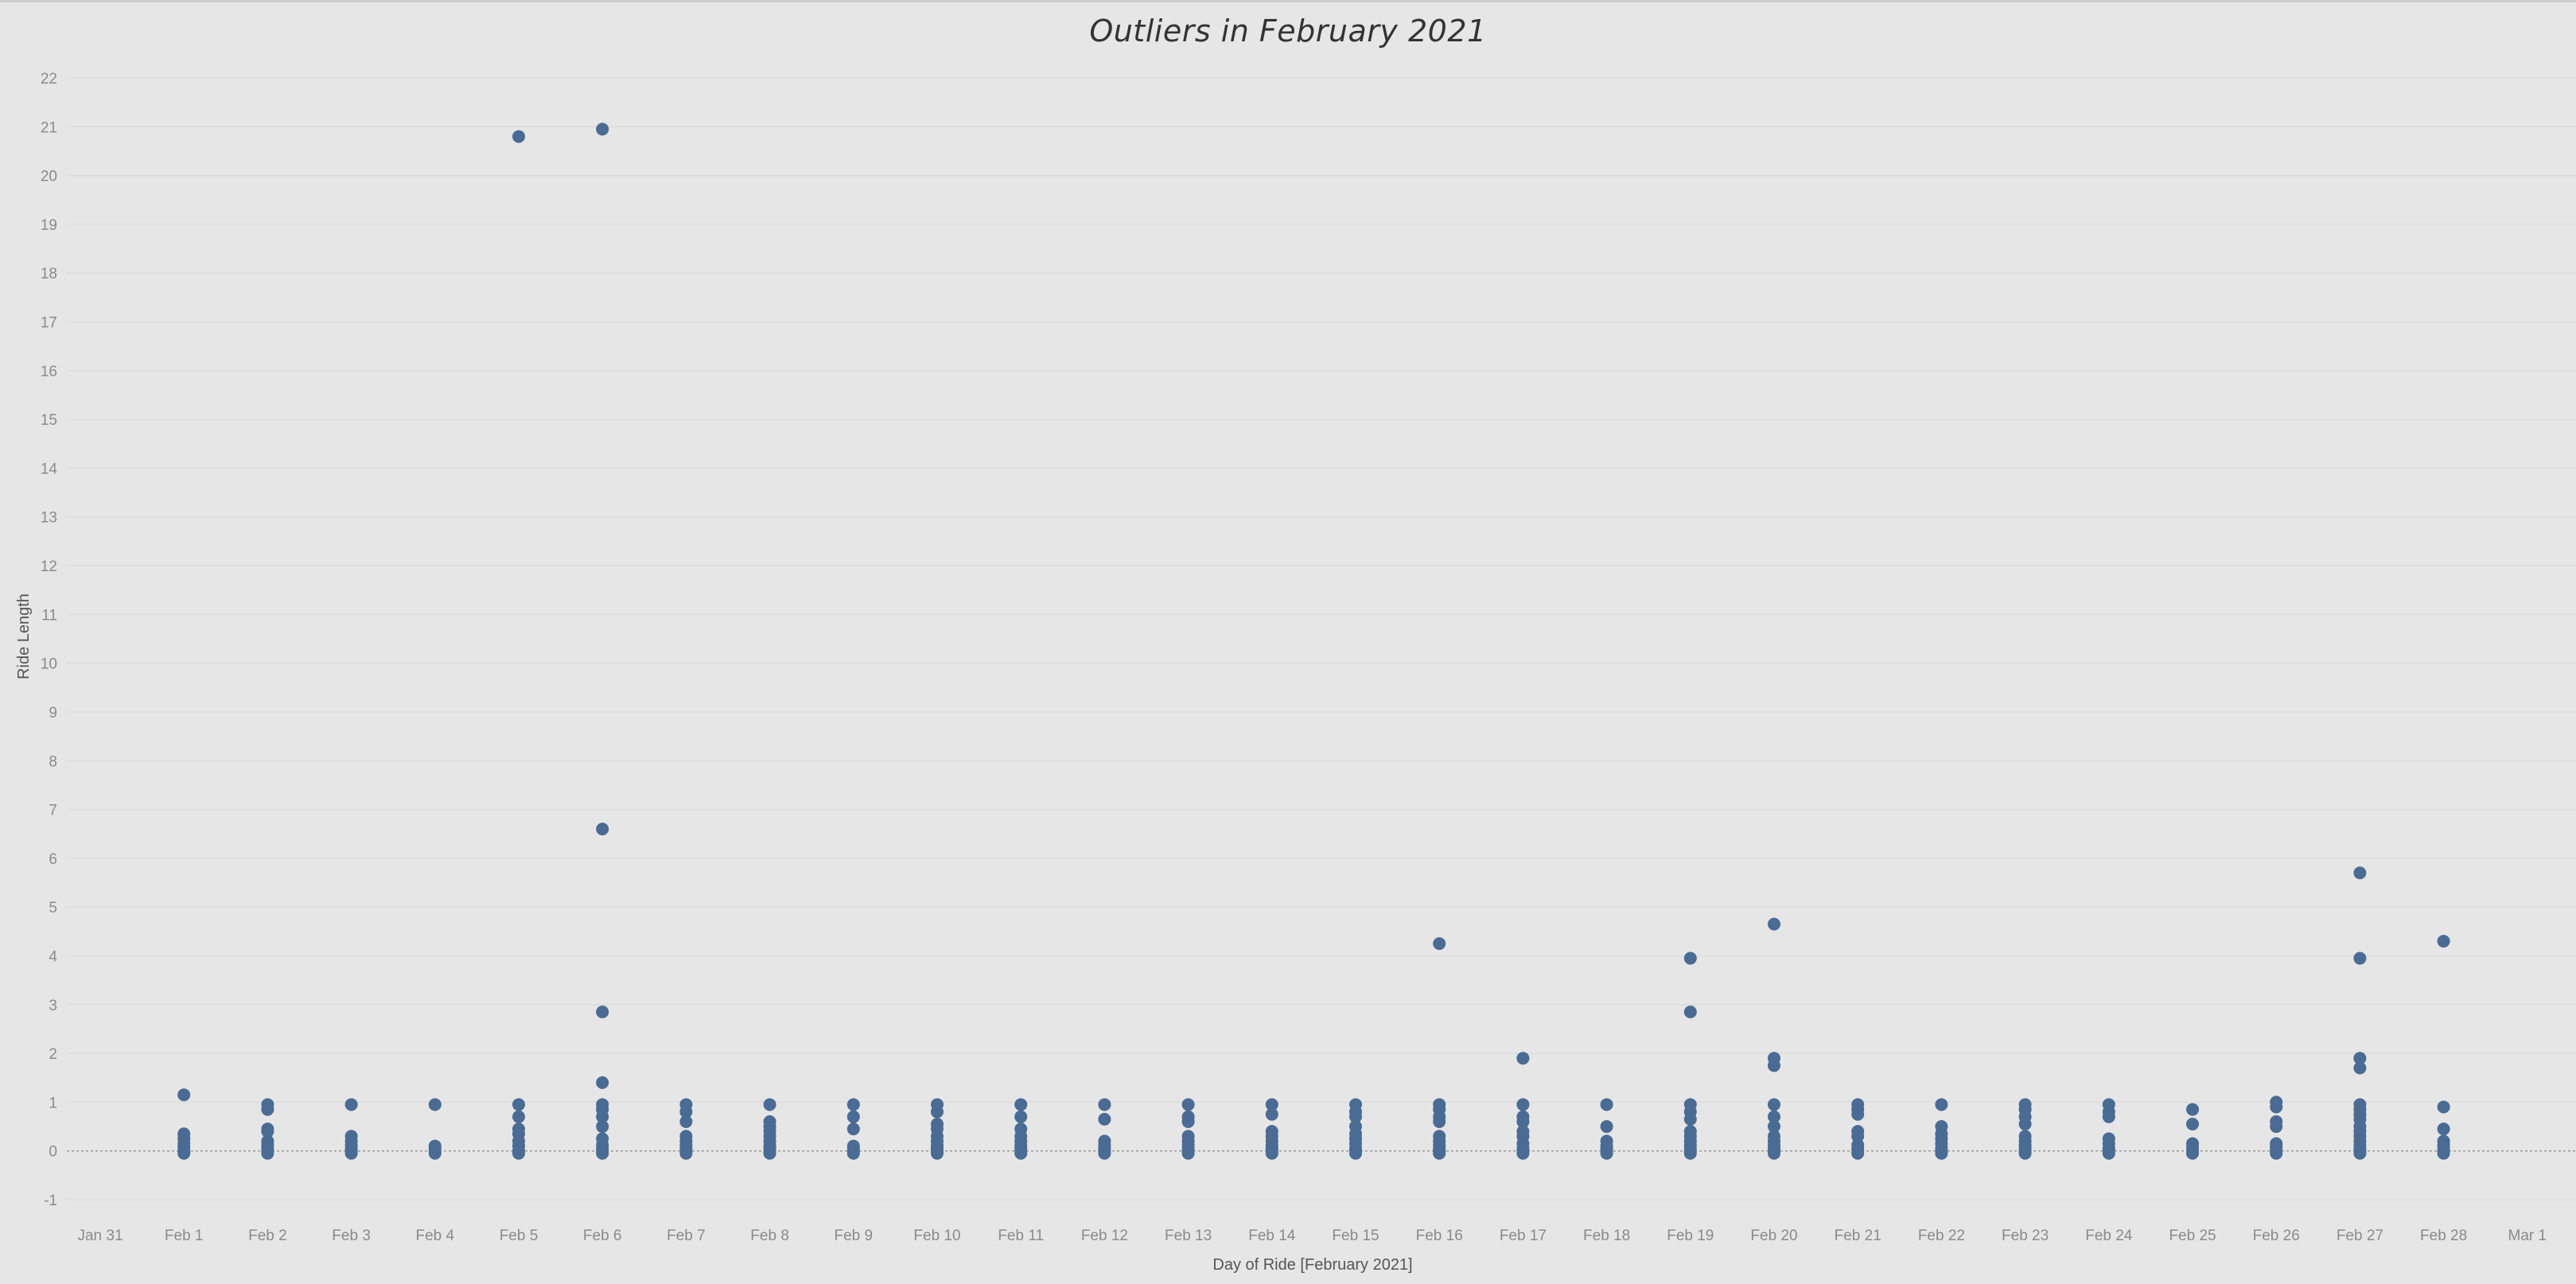  Describe the element at coordinates (268, 1236) in the screenshot. I see `x-tick-label: Feb 2` at that location.